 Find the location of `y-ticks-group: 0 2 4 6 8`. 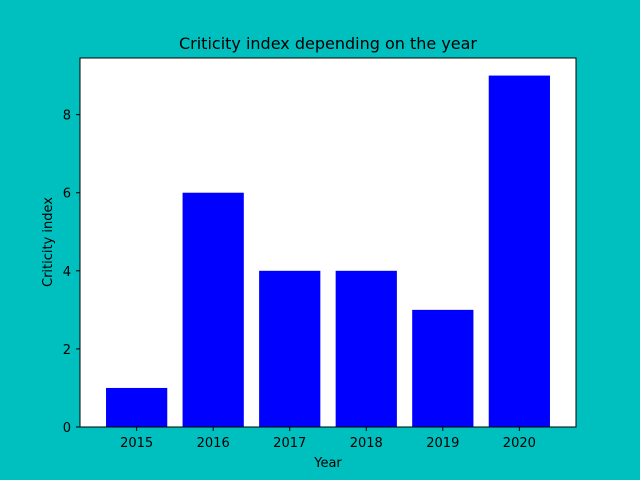

y-ticks-group: 0 2 4 6 8 is located at coordinates (71, 272).